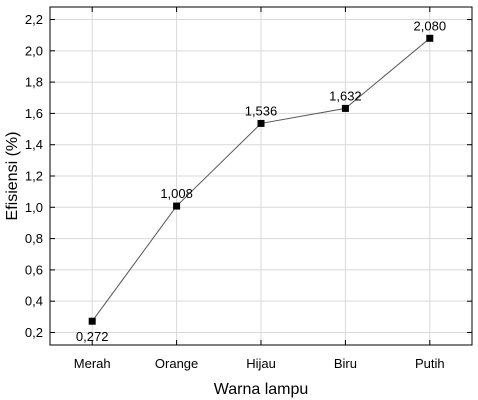 The width and height of the screenshot is (478, 400). What do you see at coordinates (34, 50) in the screenshot?
I see `y-tick-label: 2,0` at bounding box center [34, 50].